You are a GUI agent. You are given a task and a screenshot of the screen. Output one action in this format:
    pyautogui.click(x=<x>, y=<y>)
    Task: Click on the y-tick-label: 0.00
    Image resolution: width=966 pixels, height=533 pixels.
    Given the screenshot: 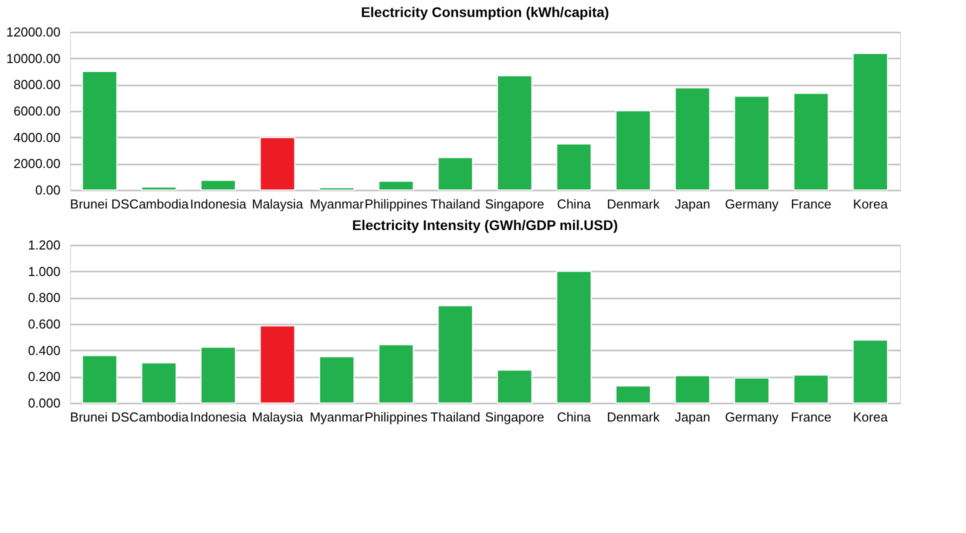 What is the action you would take?
    pyautogui.click(x=47, y=190)
    